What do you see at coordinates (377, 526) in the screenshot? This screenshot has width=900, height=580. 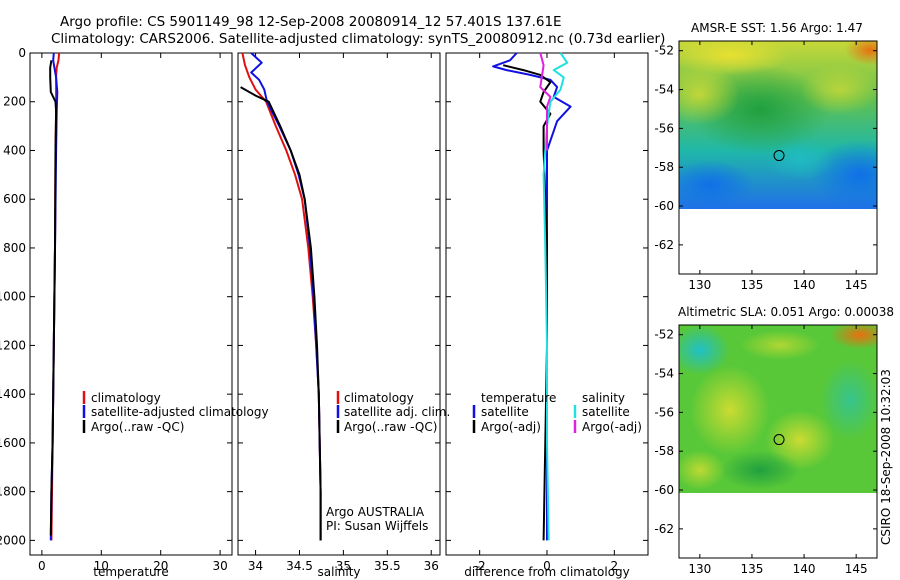 I see `annotation-pi: PI: Susan Wijffels` at bounding box center [377, 526].